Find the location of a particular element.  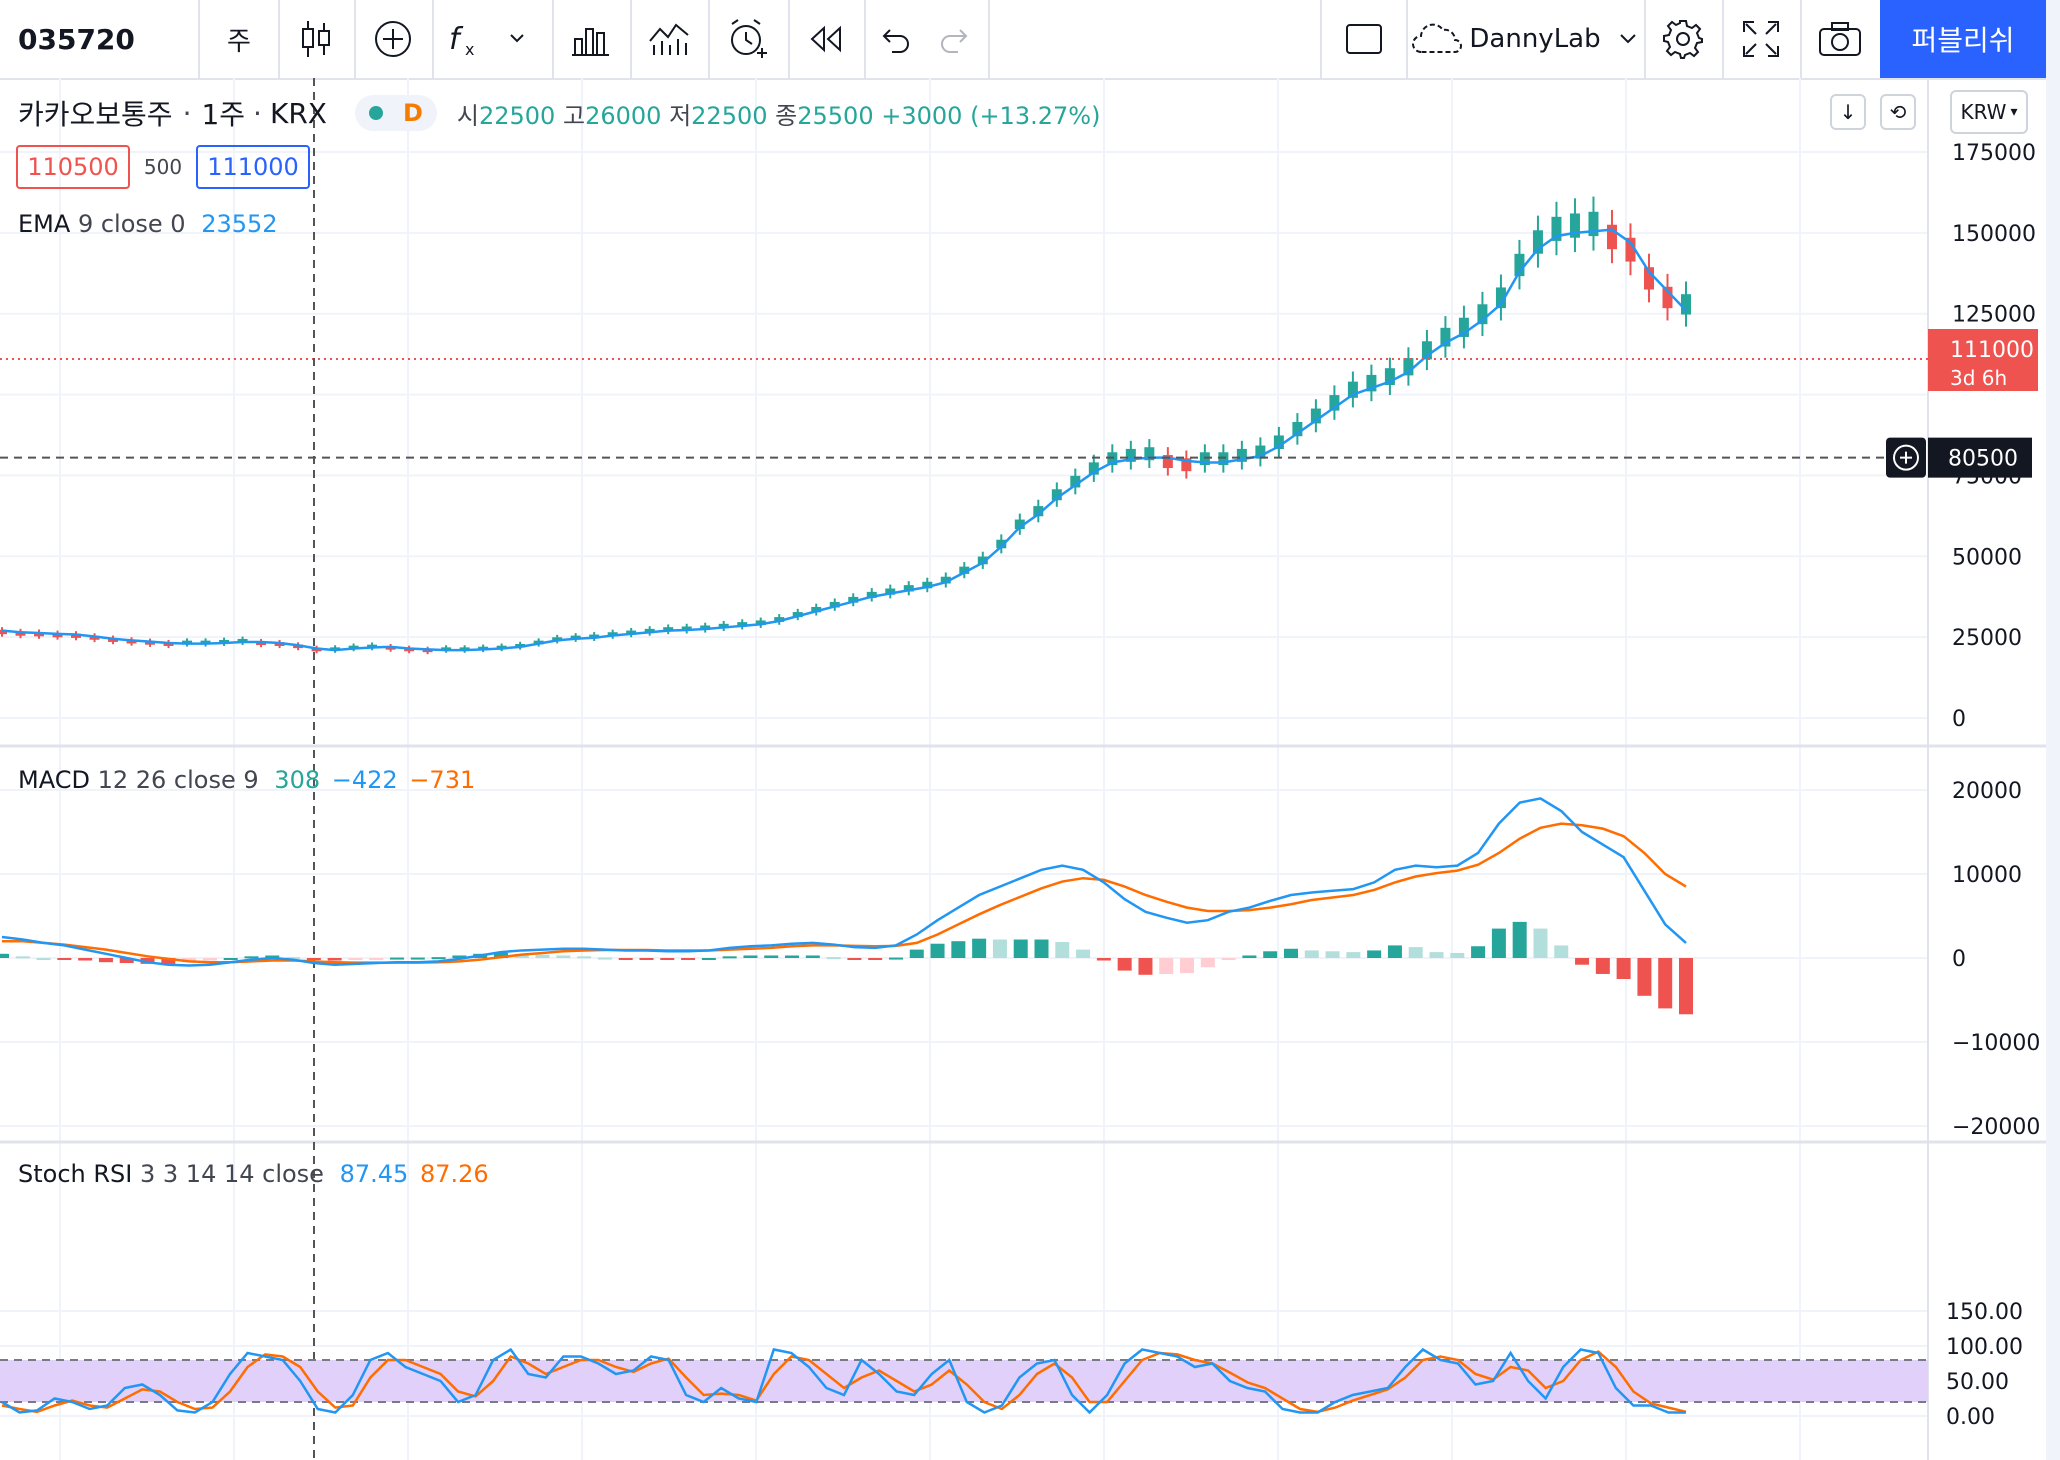

redo-icon is located at coordinates (957, 39).